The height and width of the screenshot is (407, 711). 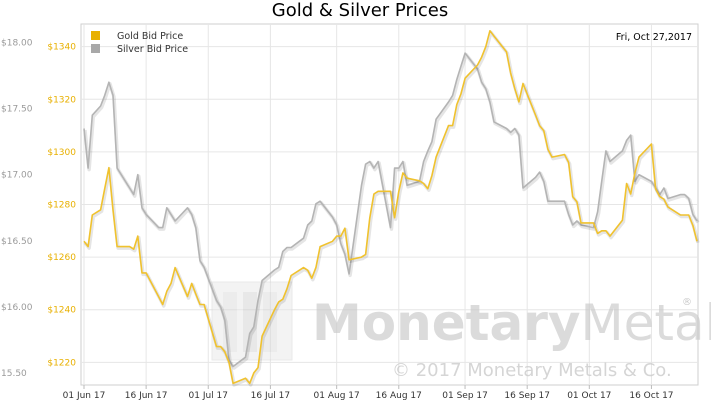 What do you see at coordinates (17, 308) in the screenshot?
I see `silver-tick-label: $16.00` at bounding box center [17, 308].